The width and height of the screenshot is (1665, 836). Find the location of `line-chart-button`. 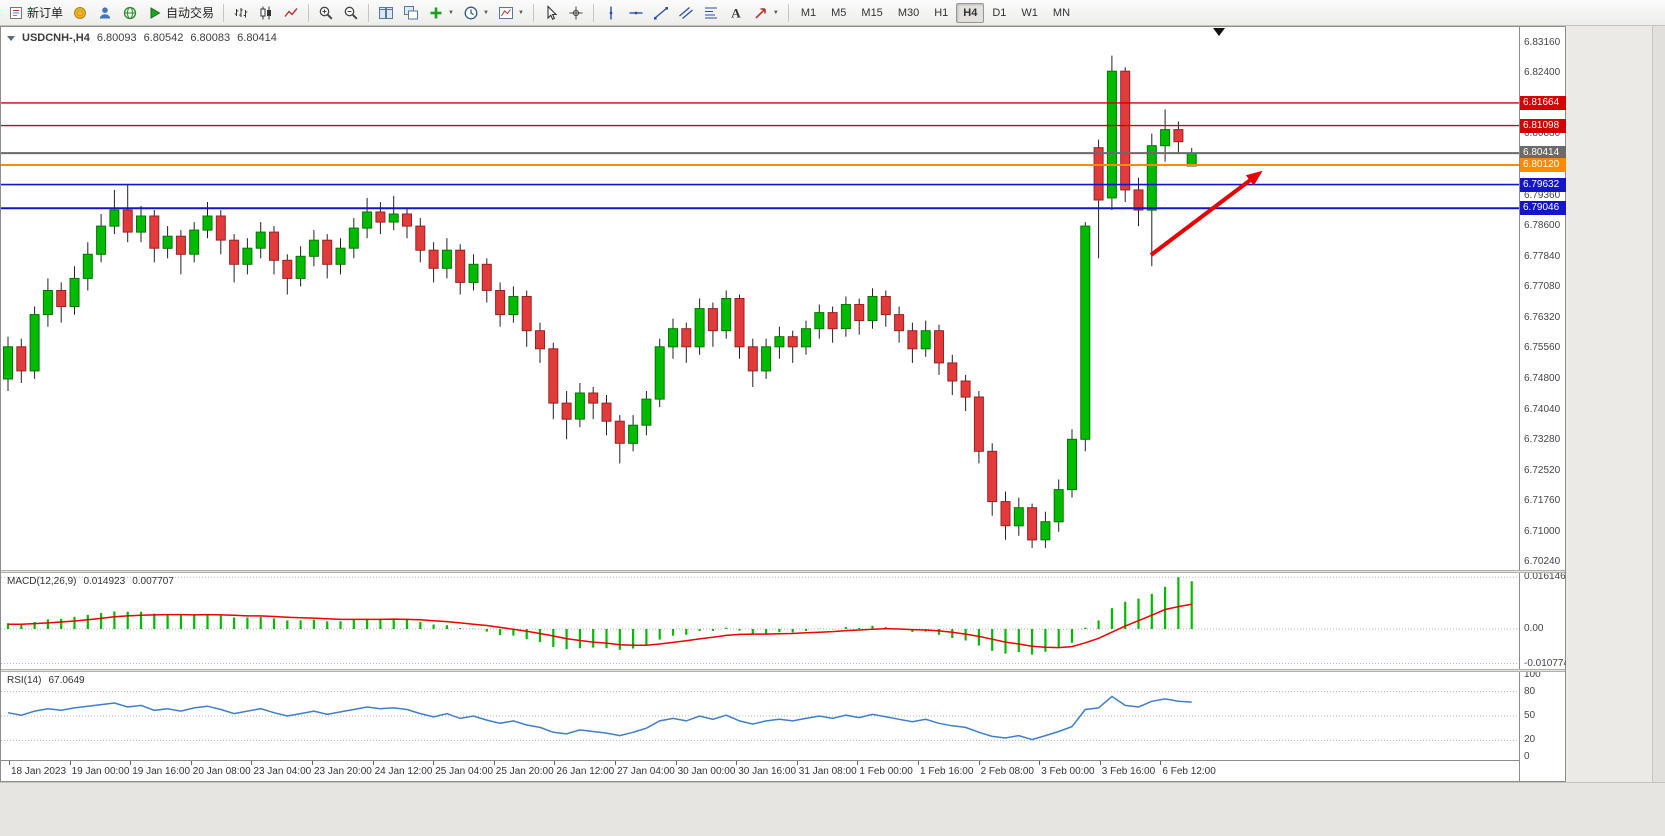

line-chart-button is located at coordinates (291, 13).